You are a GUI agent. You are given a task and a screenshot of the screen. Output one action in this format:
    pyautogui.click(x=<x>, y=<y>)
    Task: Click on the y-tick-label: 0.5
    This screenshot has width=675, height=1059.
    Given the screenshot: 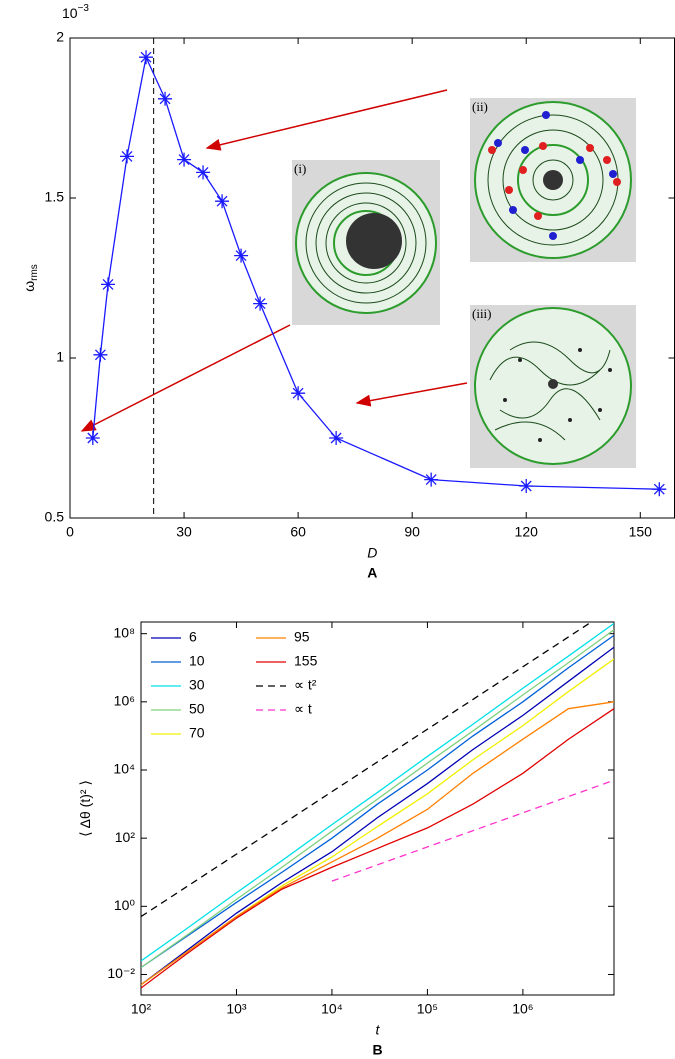 What is the action you would take?
    pyautogui.click(x=55, y=517)
    